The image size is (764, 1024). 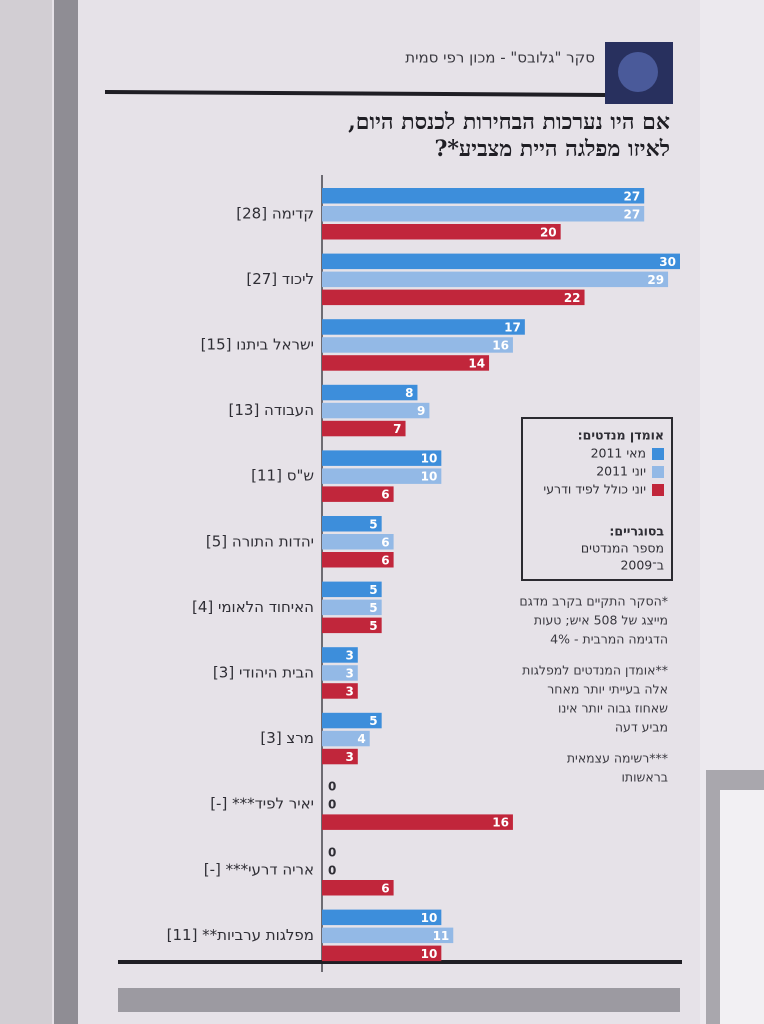 I want to click on value-label: 11, so click(x=441, y=936).